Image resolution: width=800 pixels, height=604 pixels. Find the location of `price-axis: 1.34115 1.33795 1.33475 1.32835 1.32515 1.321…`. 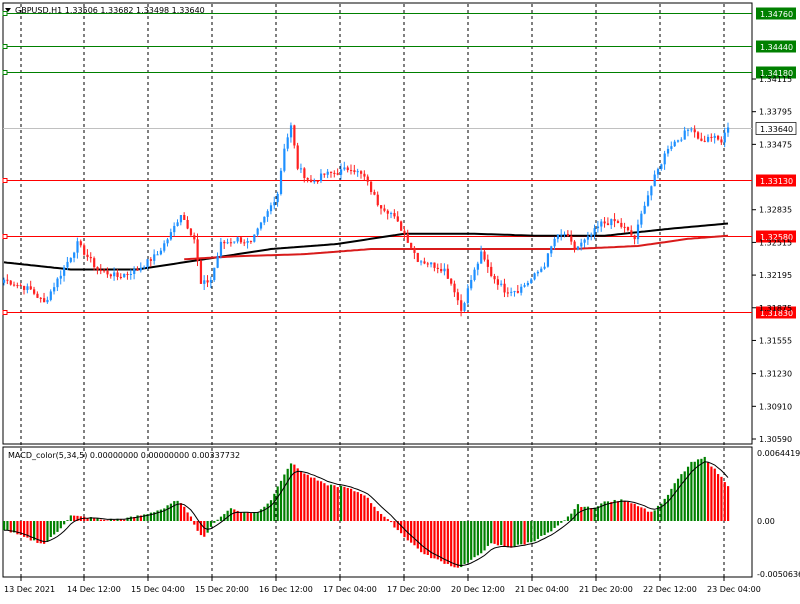

price-axis: 1.34115 1.33795 1.33475 1.32835 1.32515 1.321… is located at coordinates (776, 327).